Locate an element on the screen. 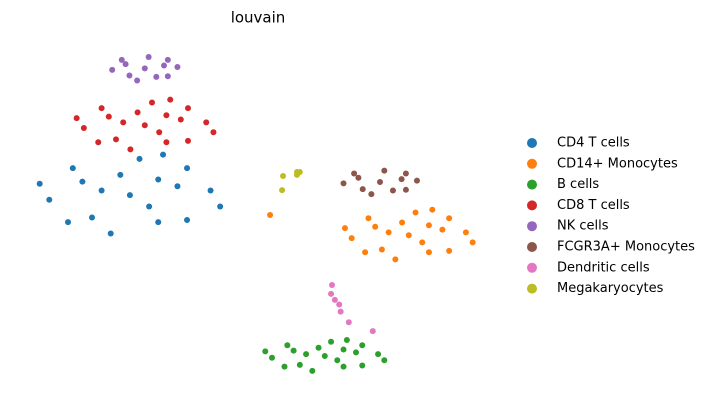 The height and width of the screenshot is (411, 720). legend-label: FCGR3A+ Monocytes is located at coordinates (626, 247).